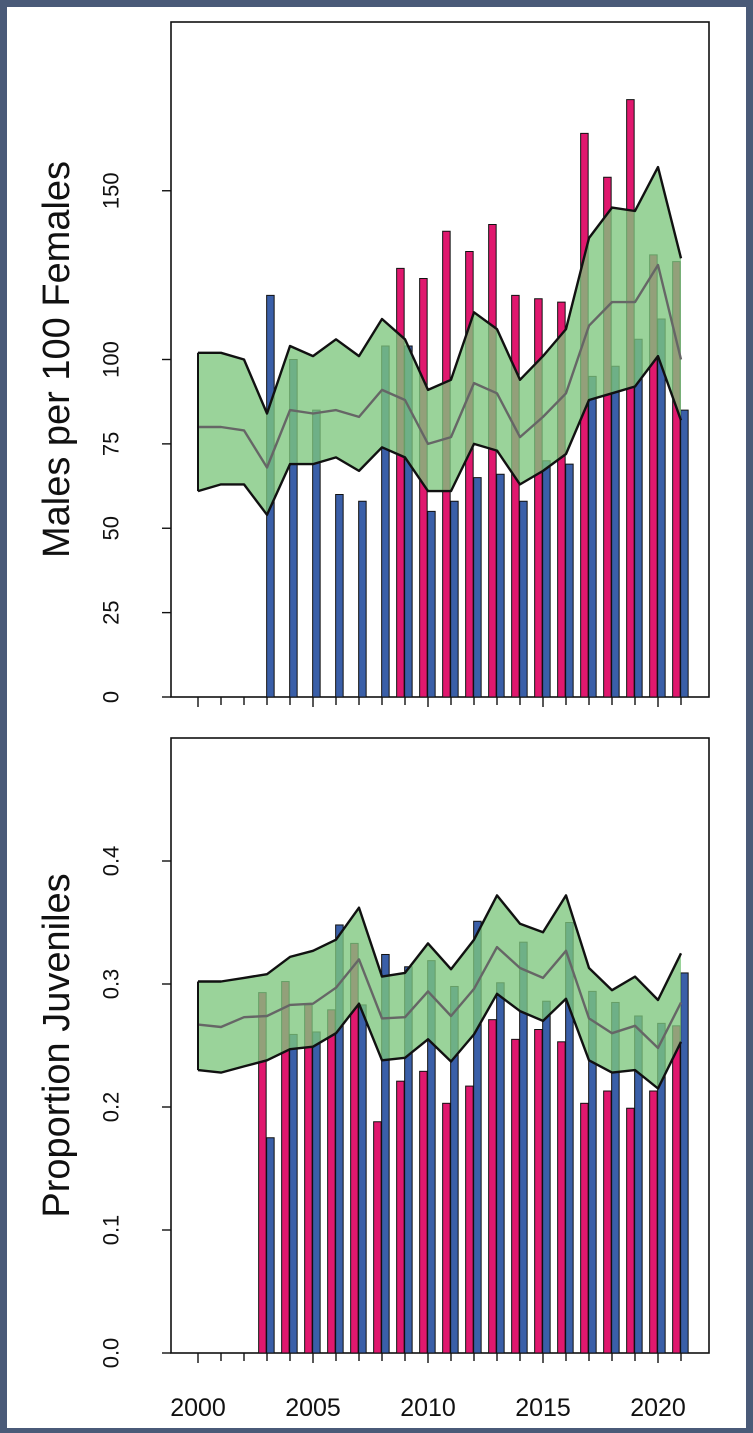 The height and width of the screenshot is (1433, 753). I want to click on bar-blue-2004, so click(293, 1193).